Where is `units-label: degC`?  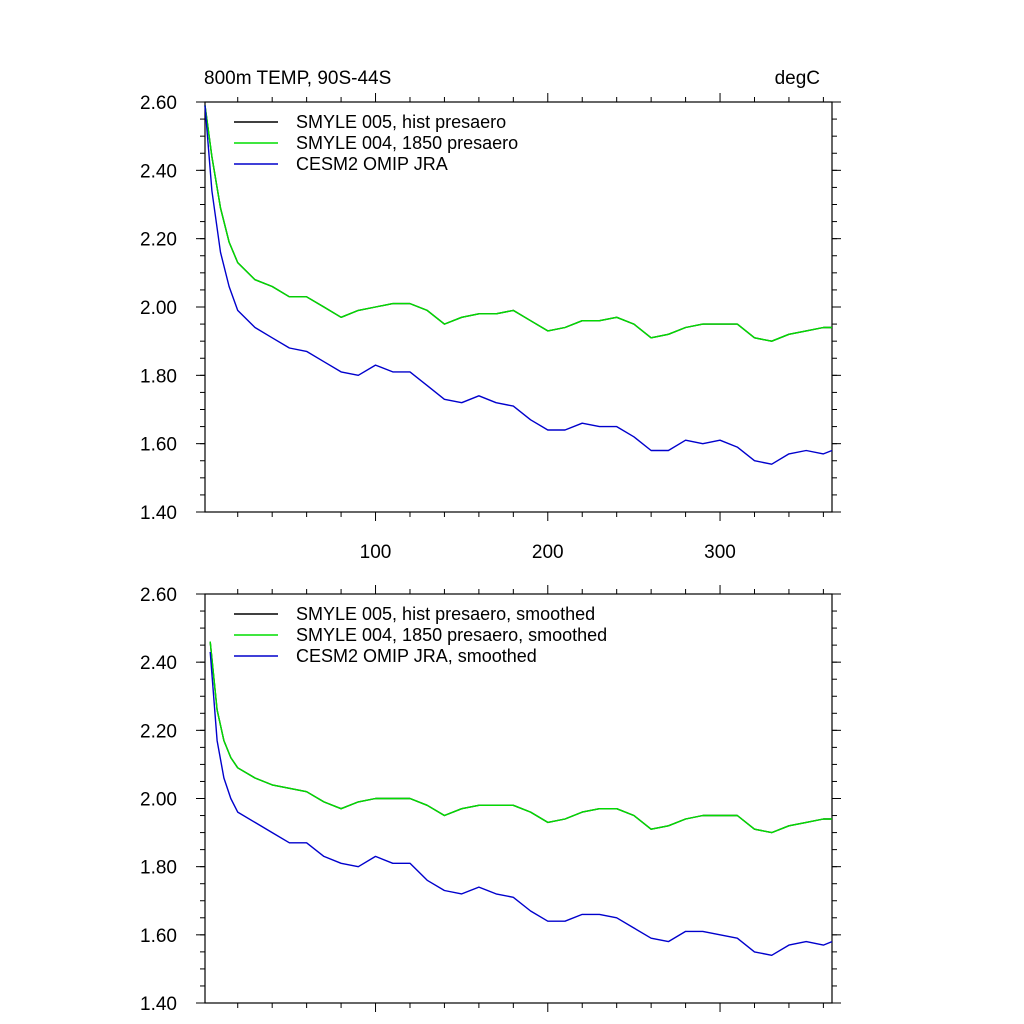
units-label: degC is located at coordinates (797, 78).